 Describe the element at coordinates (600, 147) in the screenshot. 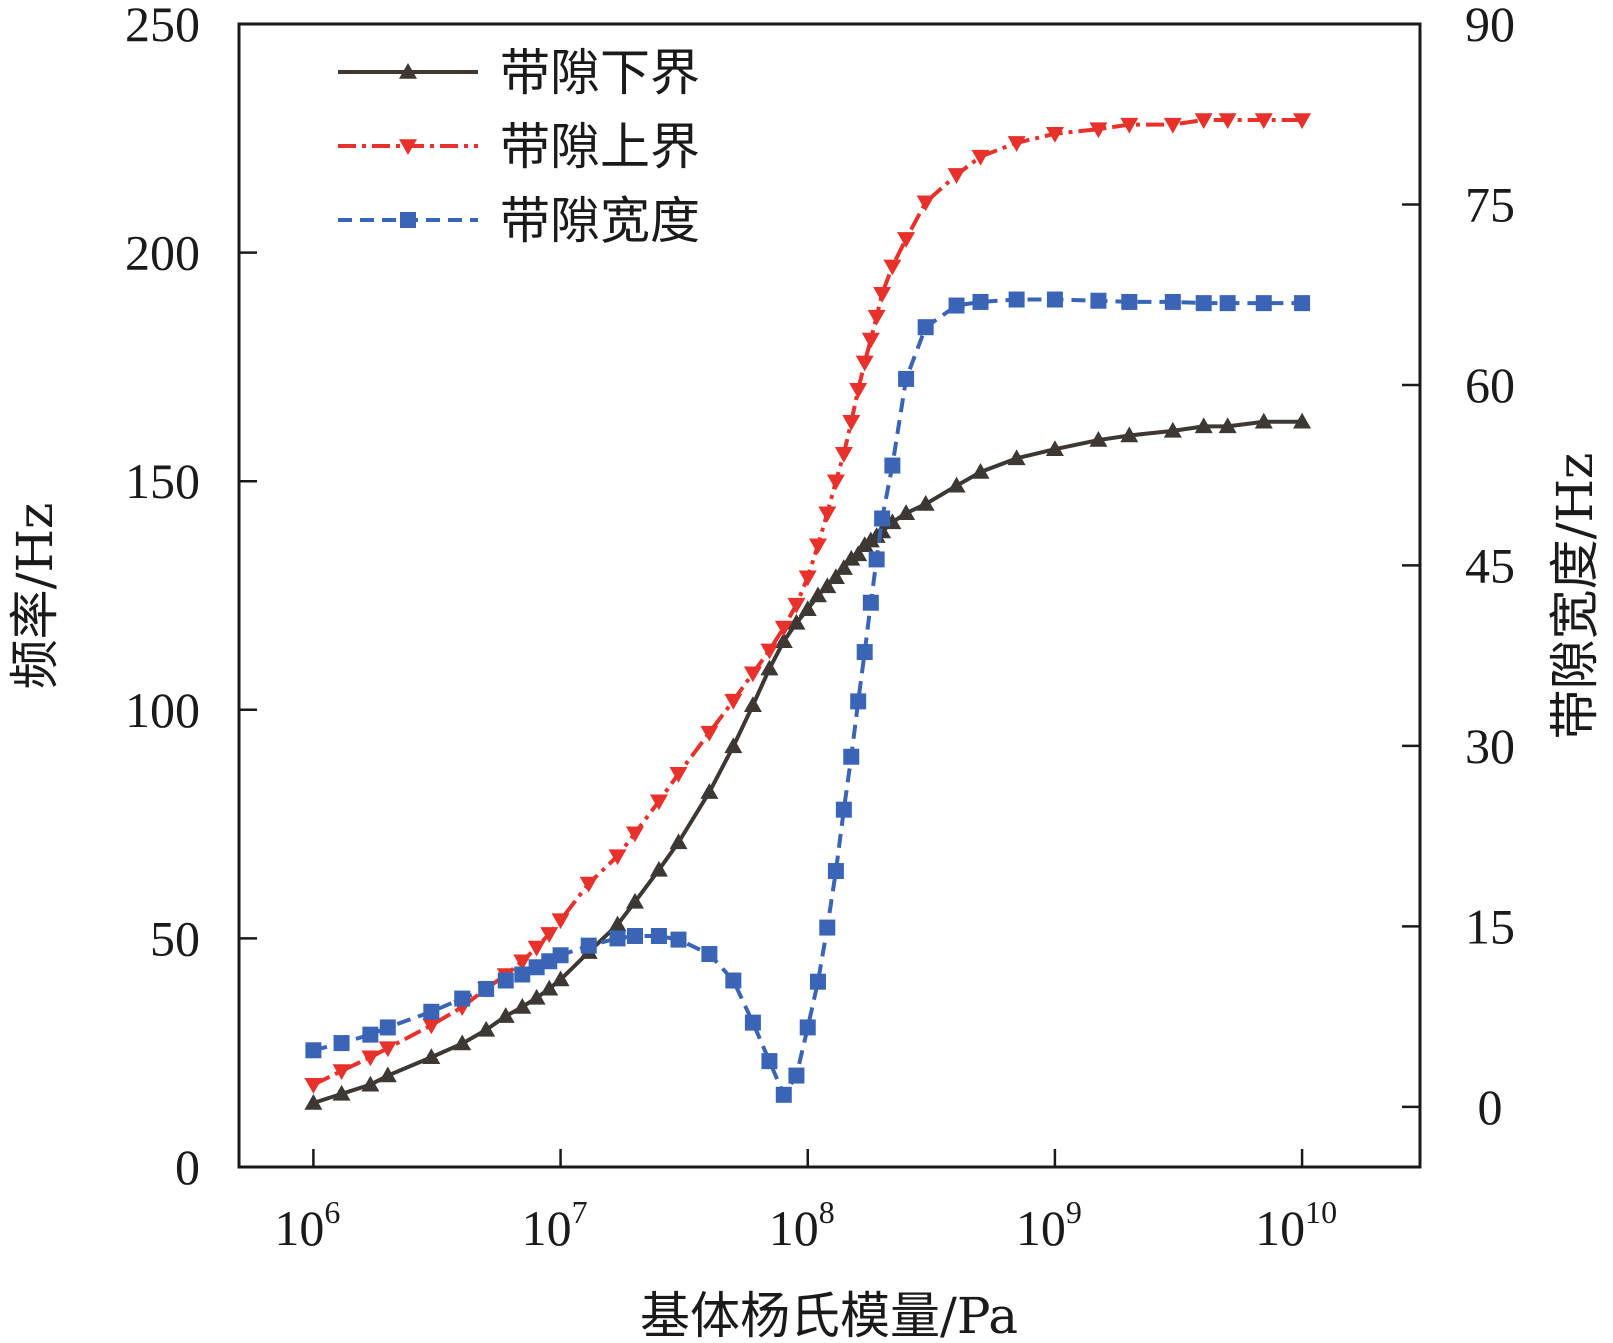

I see `legend-label: 带隙上界` at that location.